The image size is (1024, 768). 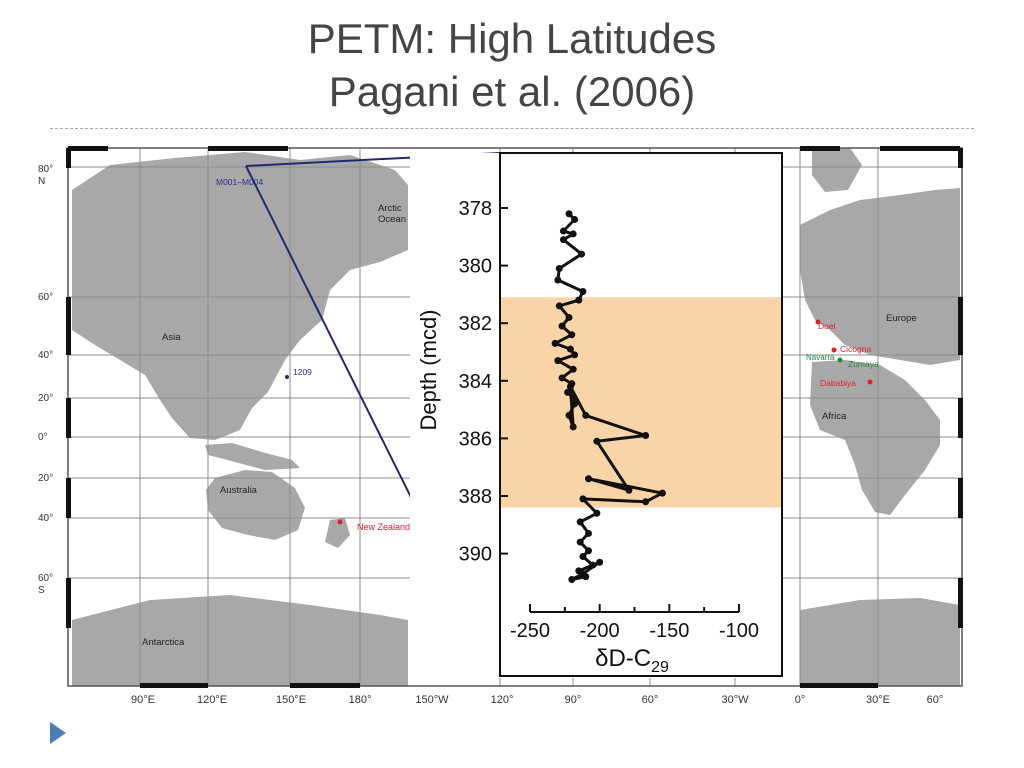 What do you see at coordinates (310, 280) in the screenshot?
I see `land-japan` at bounding box center [310, 280].